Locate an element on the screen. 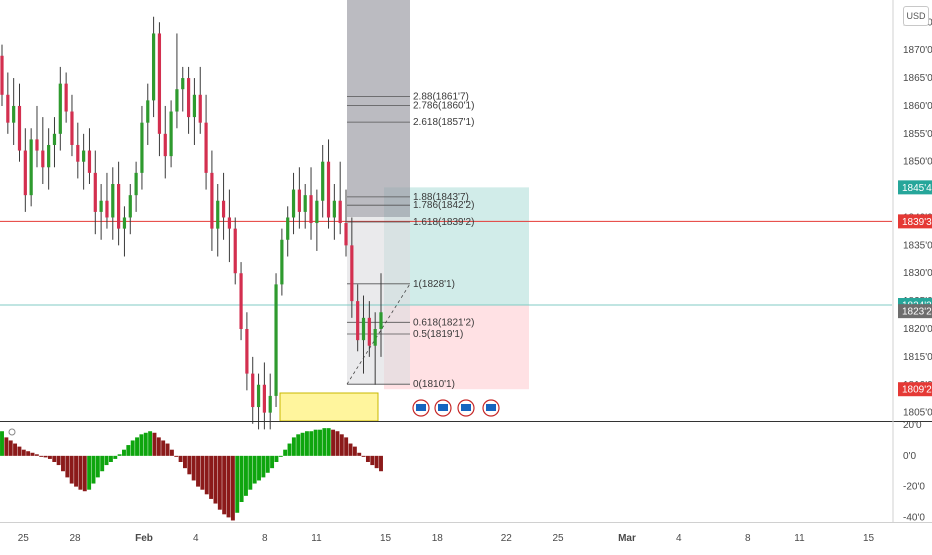 The height and width of the screenshot is (555, 932). time-axis-tick-label: 25 is located at coordinates (24, 538).